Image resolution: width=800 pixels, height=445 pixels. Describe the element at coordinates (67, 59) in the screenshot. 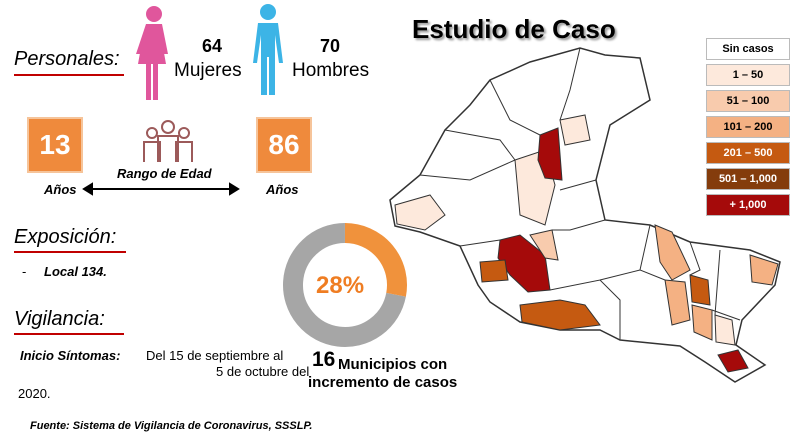

I see `section-label: Personales:` at that location.